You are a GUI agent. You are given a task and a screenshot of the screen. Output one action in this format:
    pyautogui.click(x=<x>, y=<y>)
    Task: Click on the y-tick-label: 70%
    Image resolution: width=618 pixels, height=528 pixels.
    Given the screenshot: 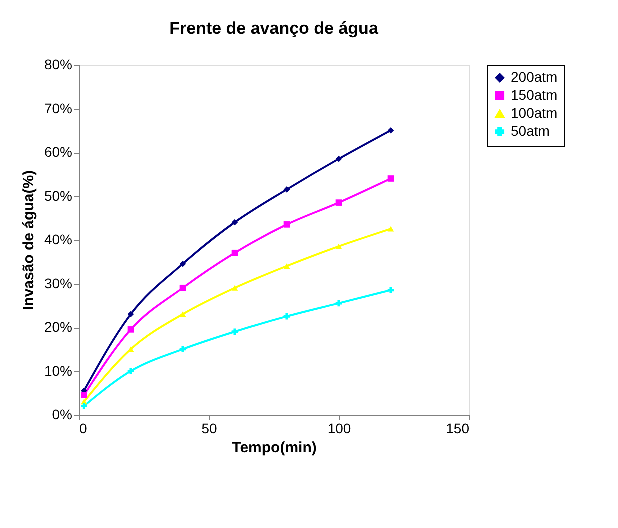 What is the action you would take?
    pyautogui.click(x=58, y=108)
    